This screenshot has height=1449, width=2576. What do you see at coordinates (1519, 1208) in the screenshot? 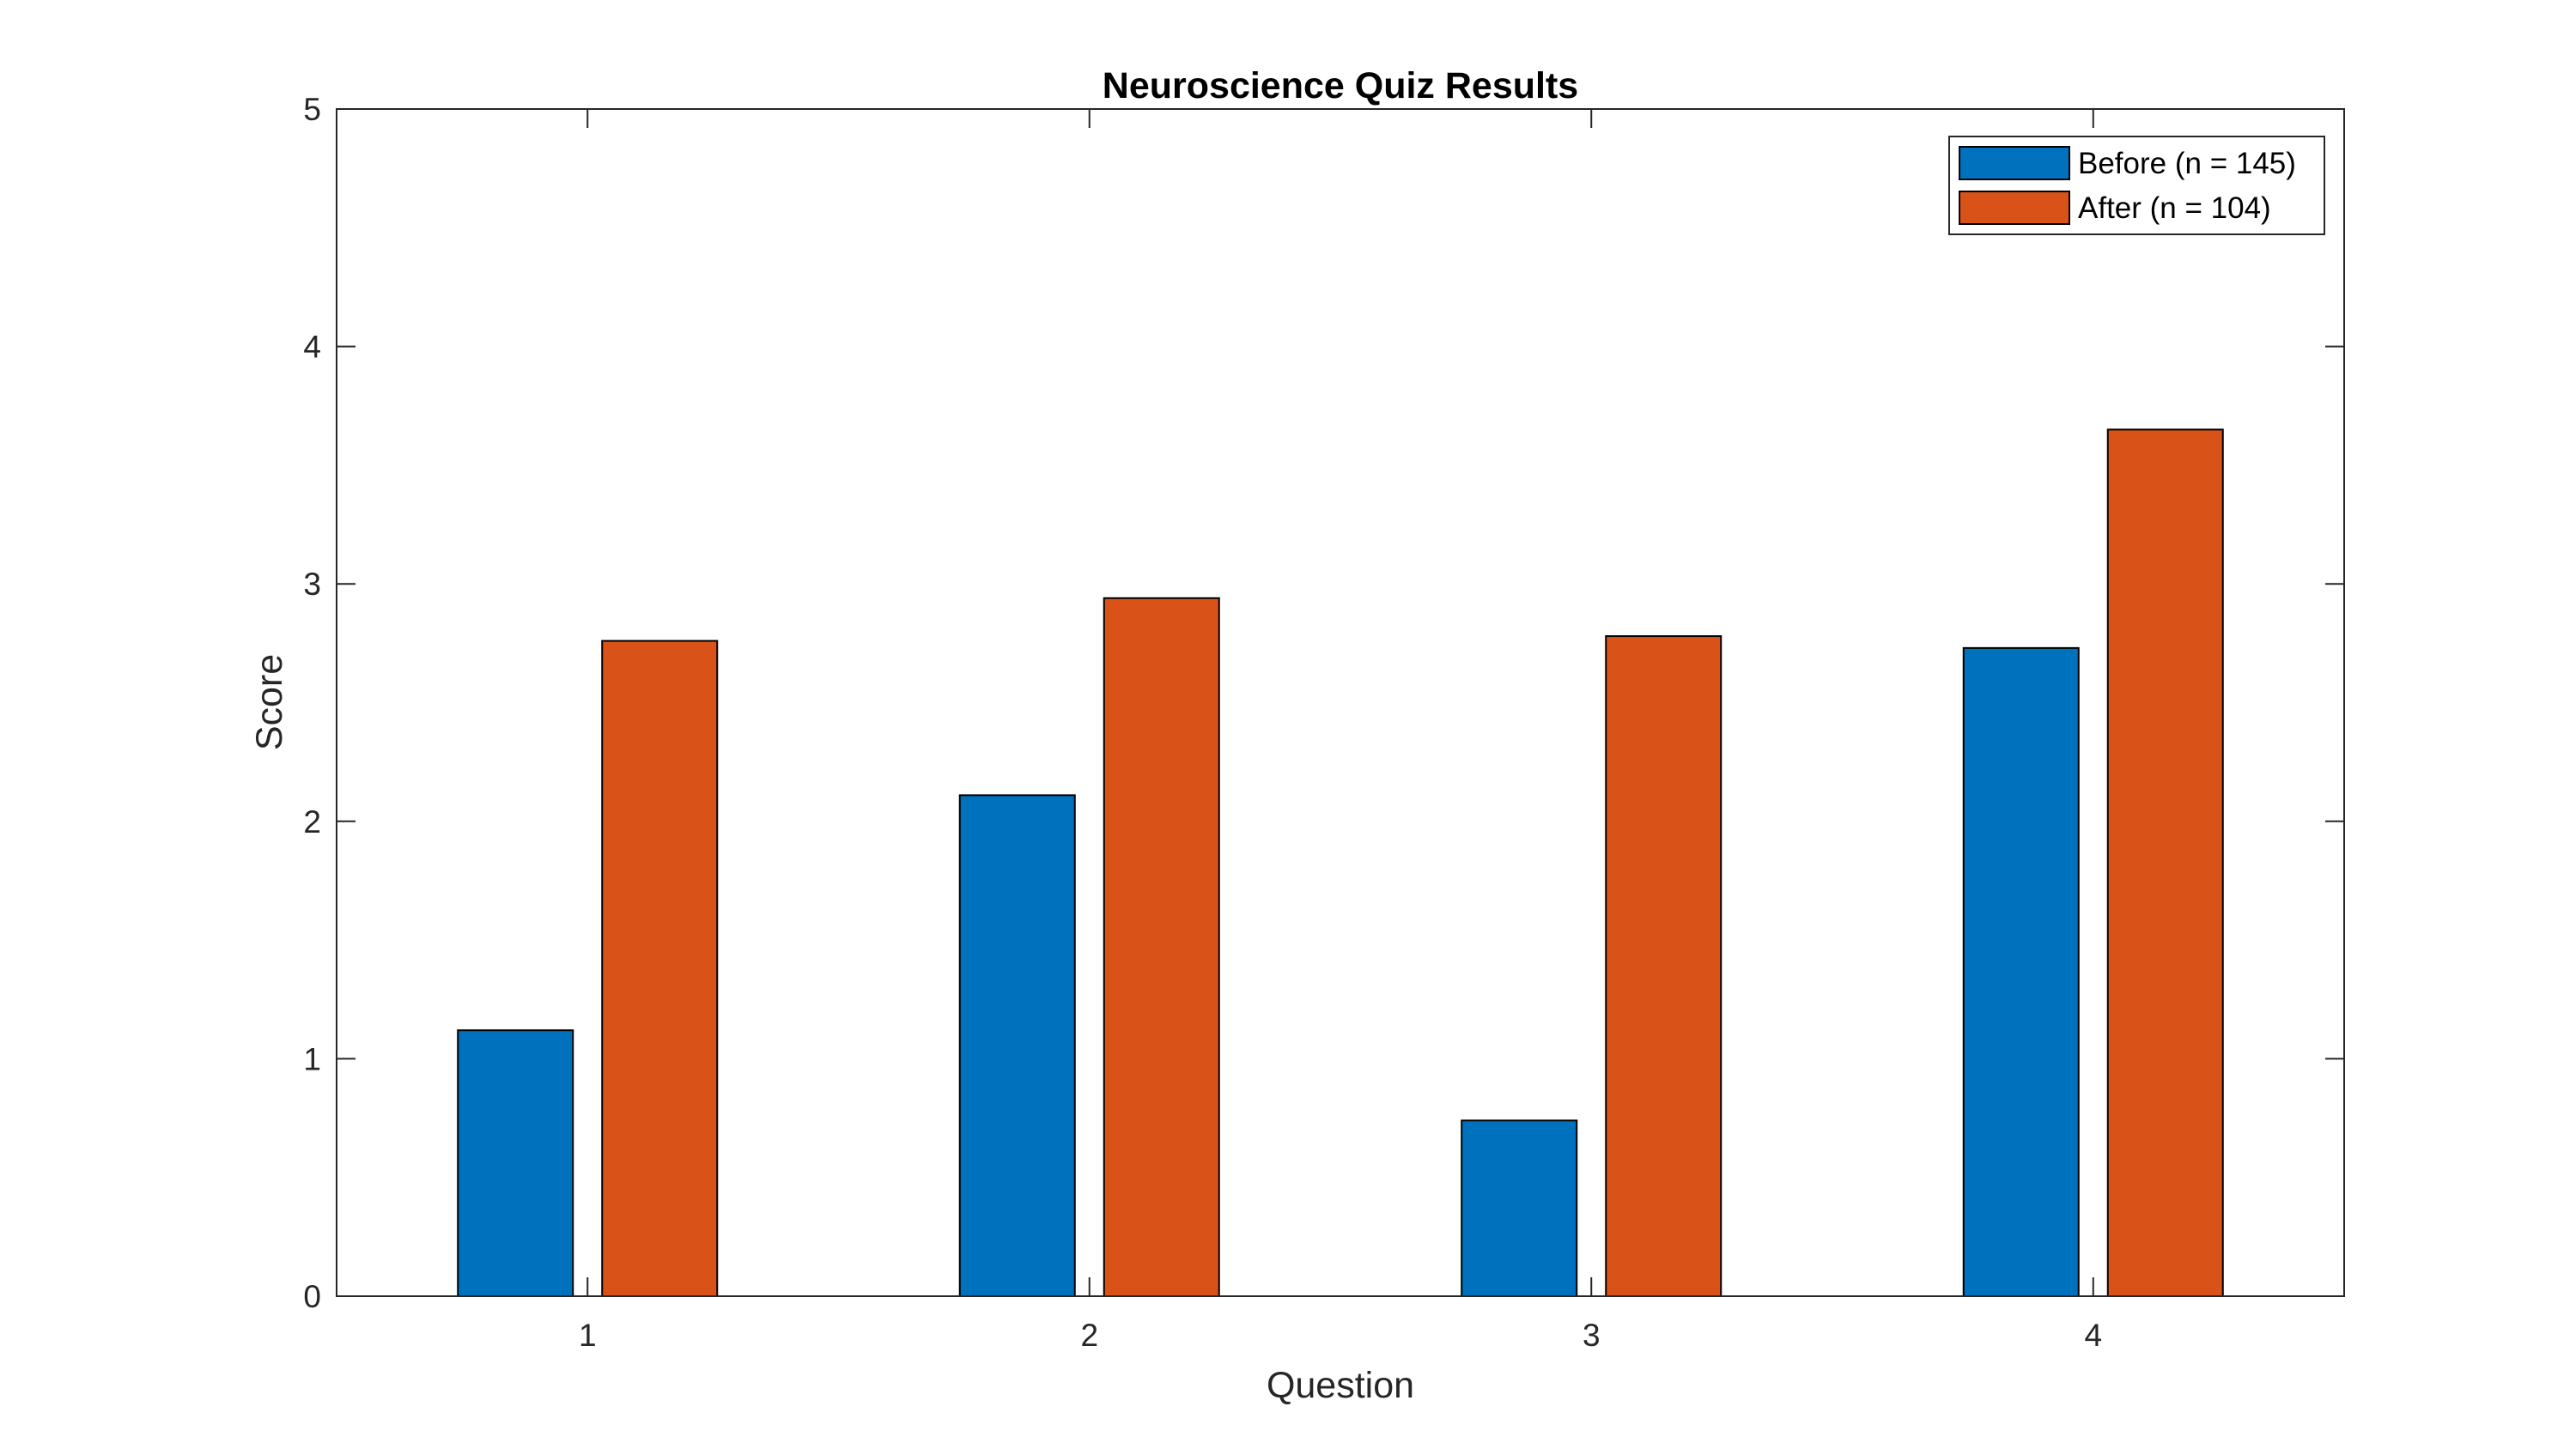
I see `bar-before-q3` at bounding box center [1519, 1208].